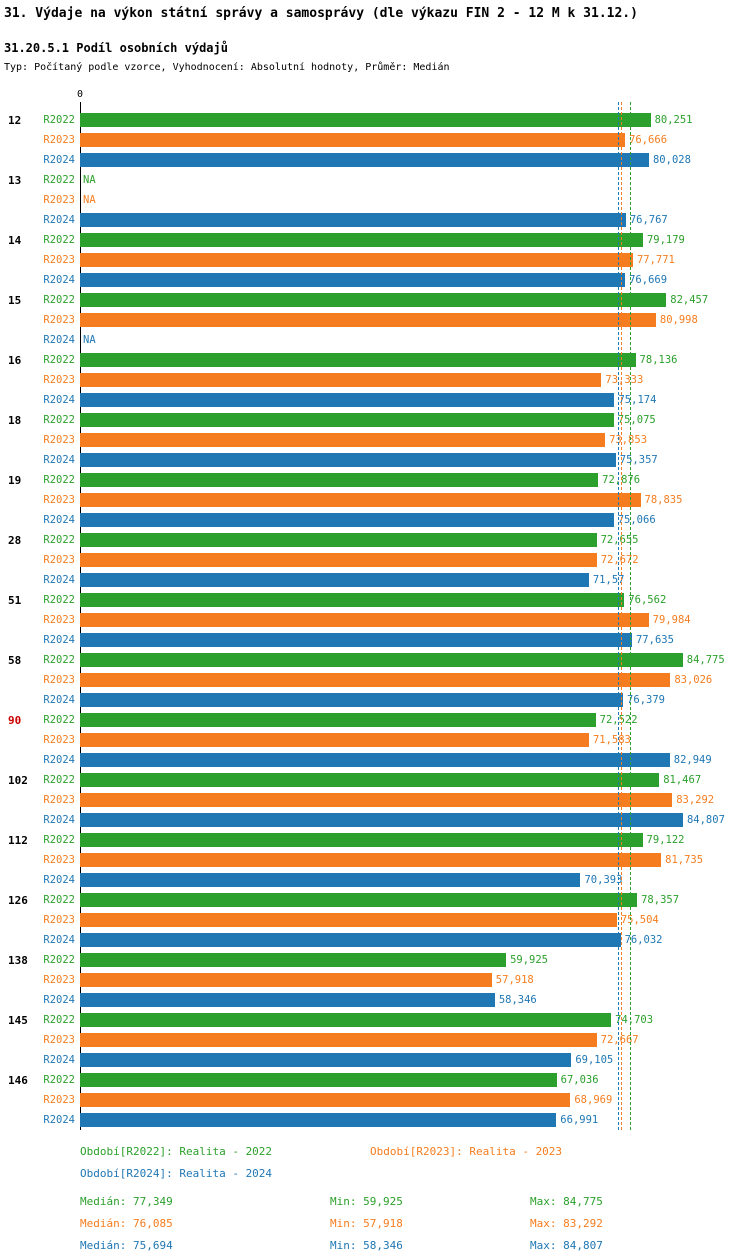 The image size is (750, 1256). Describe the element at coordinates (375, 360) in the screenshot. I see `bar-row: 16 R2022 78,136` at that location.